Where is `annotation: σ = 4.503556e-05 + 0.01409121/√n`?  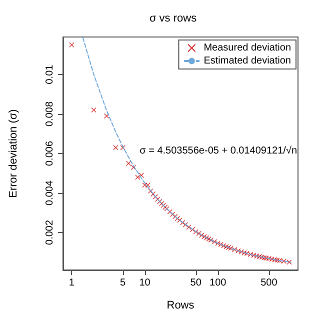
annotation: σ = 4.503556e-05 + 0.01409121/√n is located at coordinates (219, 151).